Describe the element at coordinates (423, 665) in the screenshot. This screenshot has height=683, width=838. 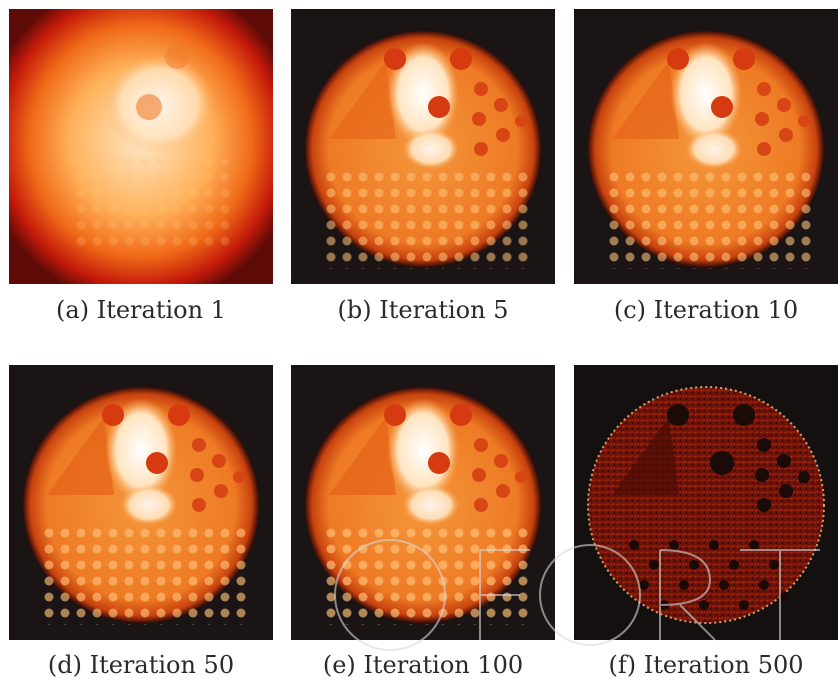
I see `caption: (e) Iteration 100` at that location.